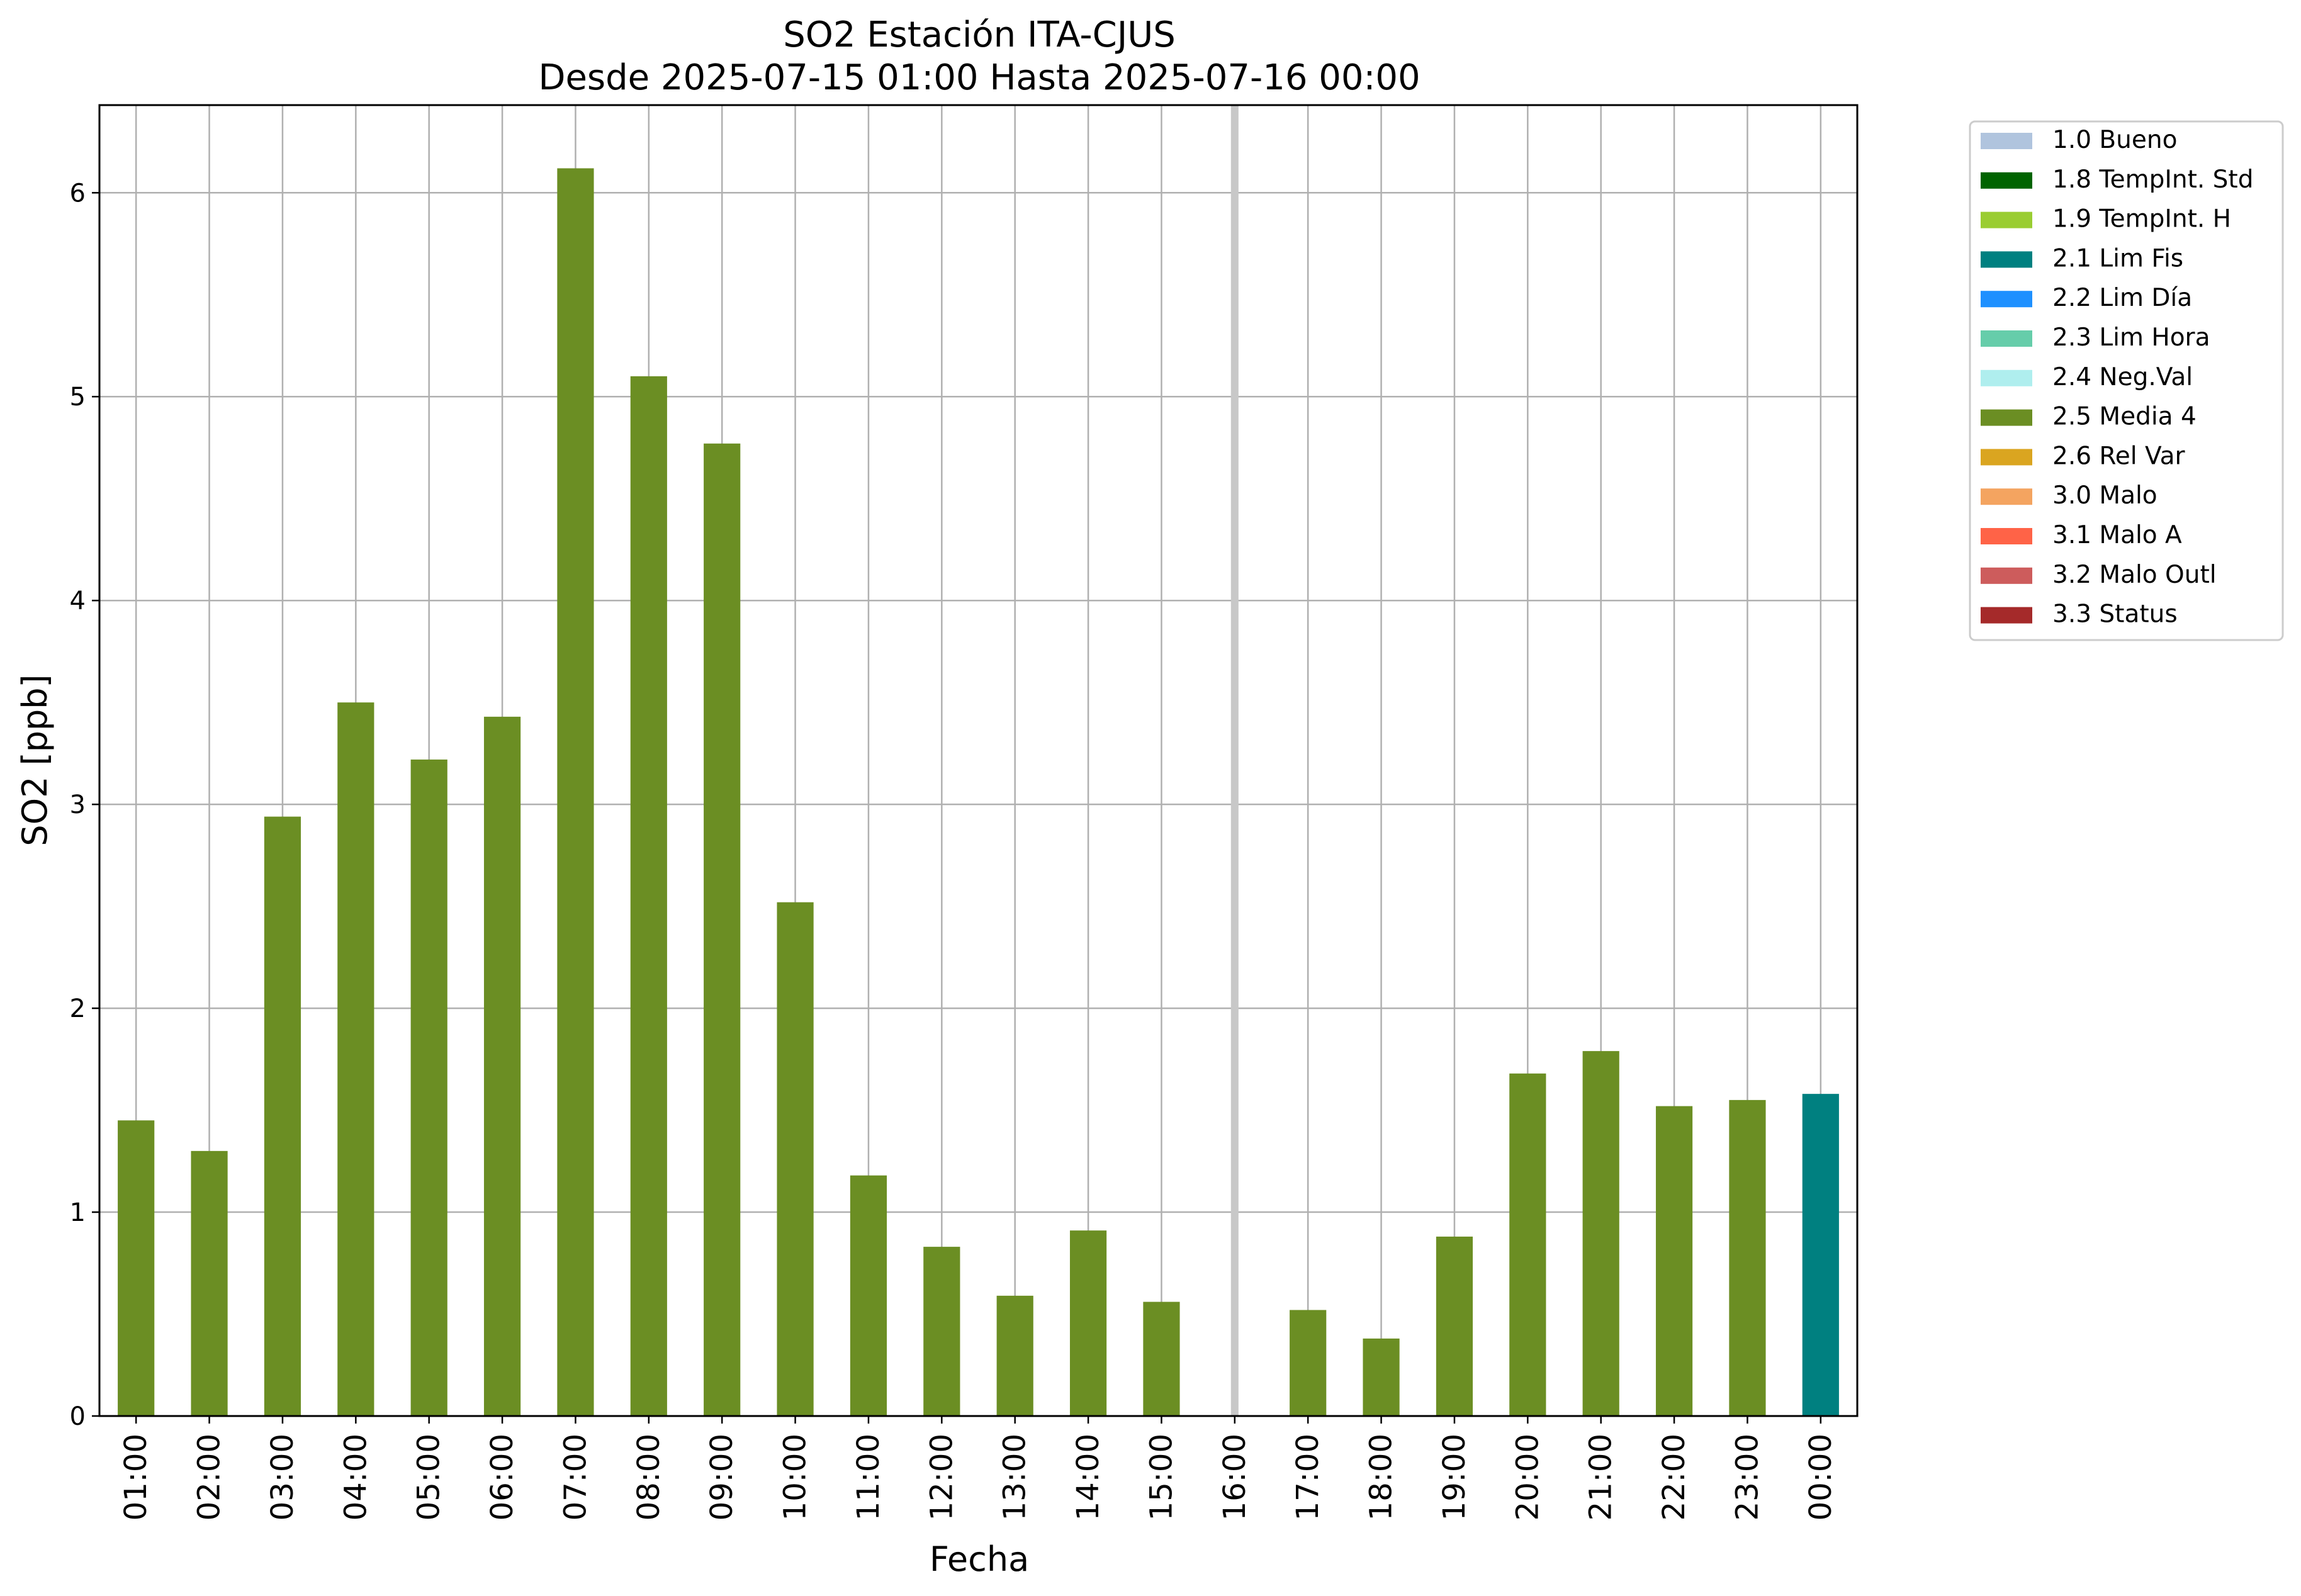  Describe the element at coordinates (136, 1268) in the screenshot. I see `bar-01:00` at that location.